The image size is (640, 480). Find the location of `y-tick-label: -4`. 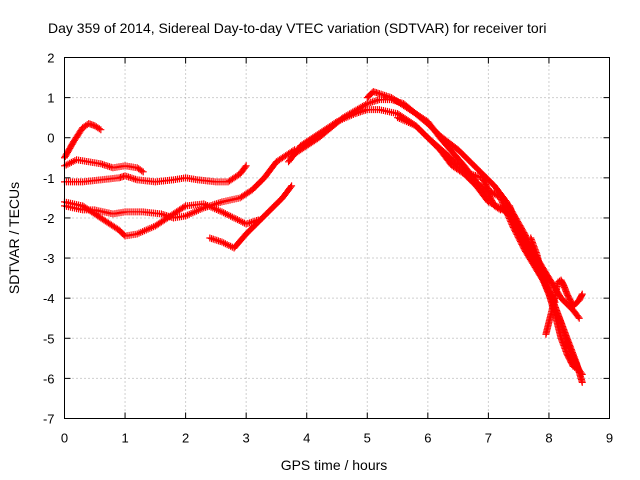

y-tick-label: -4 is located at coordinates (49, 298).